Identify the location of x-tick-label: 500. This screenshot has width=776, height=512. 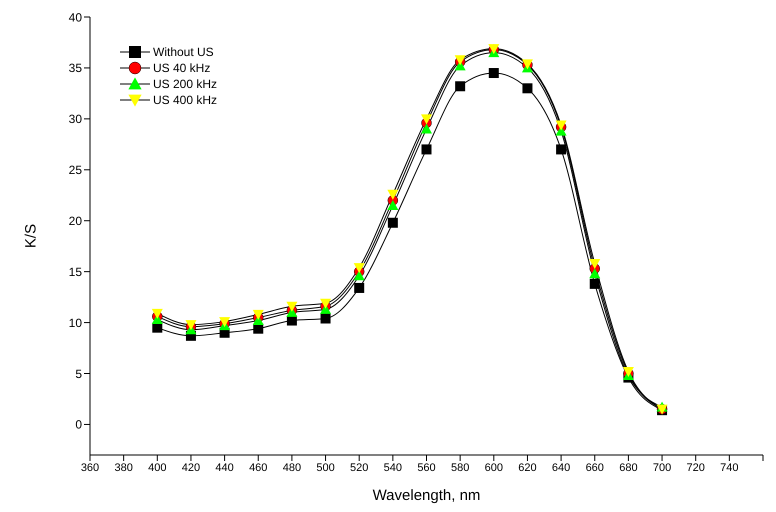
(325, 468).